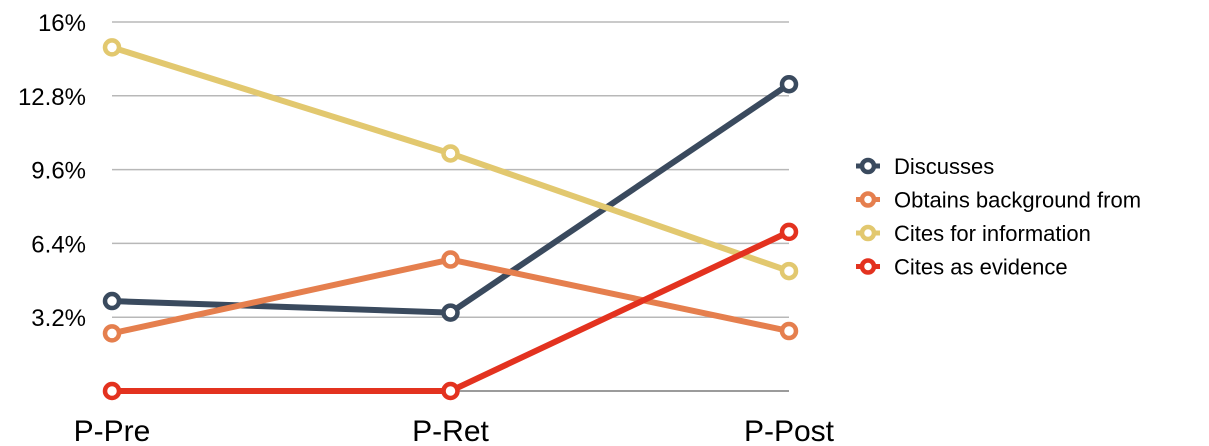 The height and width of the screenshot is (446, 1209). I want to click on y-tick-label: 6.4%, so click(58, 244).